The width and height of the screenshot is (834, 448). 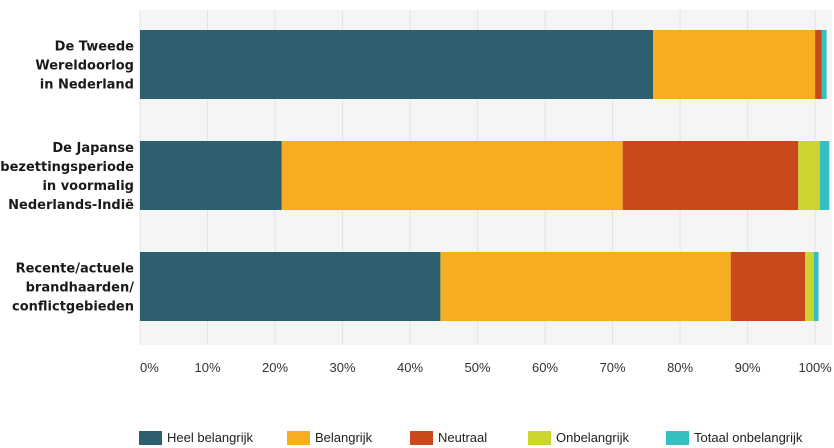 I want to click on legend-item: Onbelangrijk, so click(x=578, y=437).